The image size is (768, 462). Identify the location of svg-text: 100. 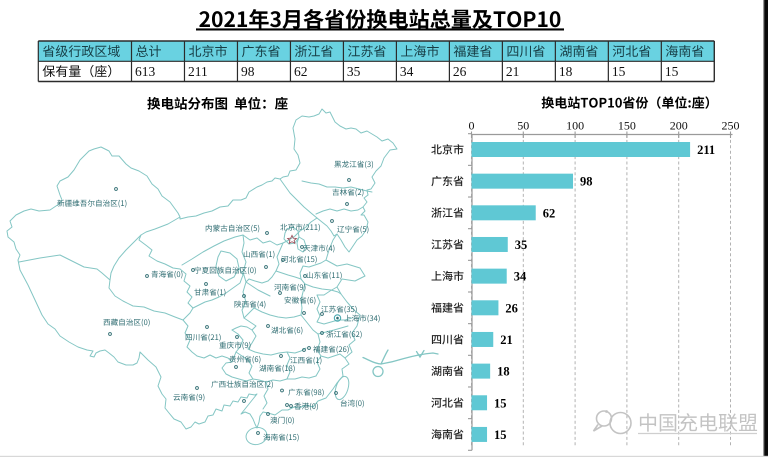
(575, 126).